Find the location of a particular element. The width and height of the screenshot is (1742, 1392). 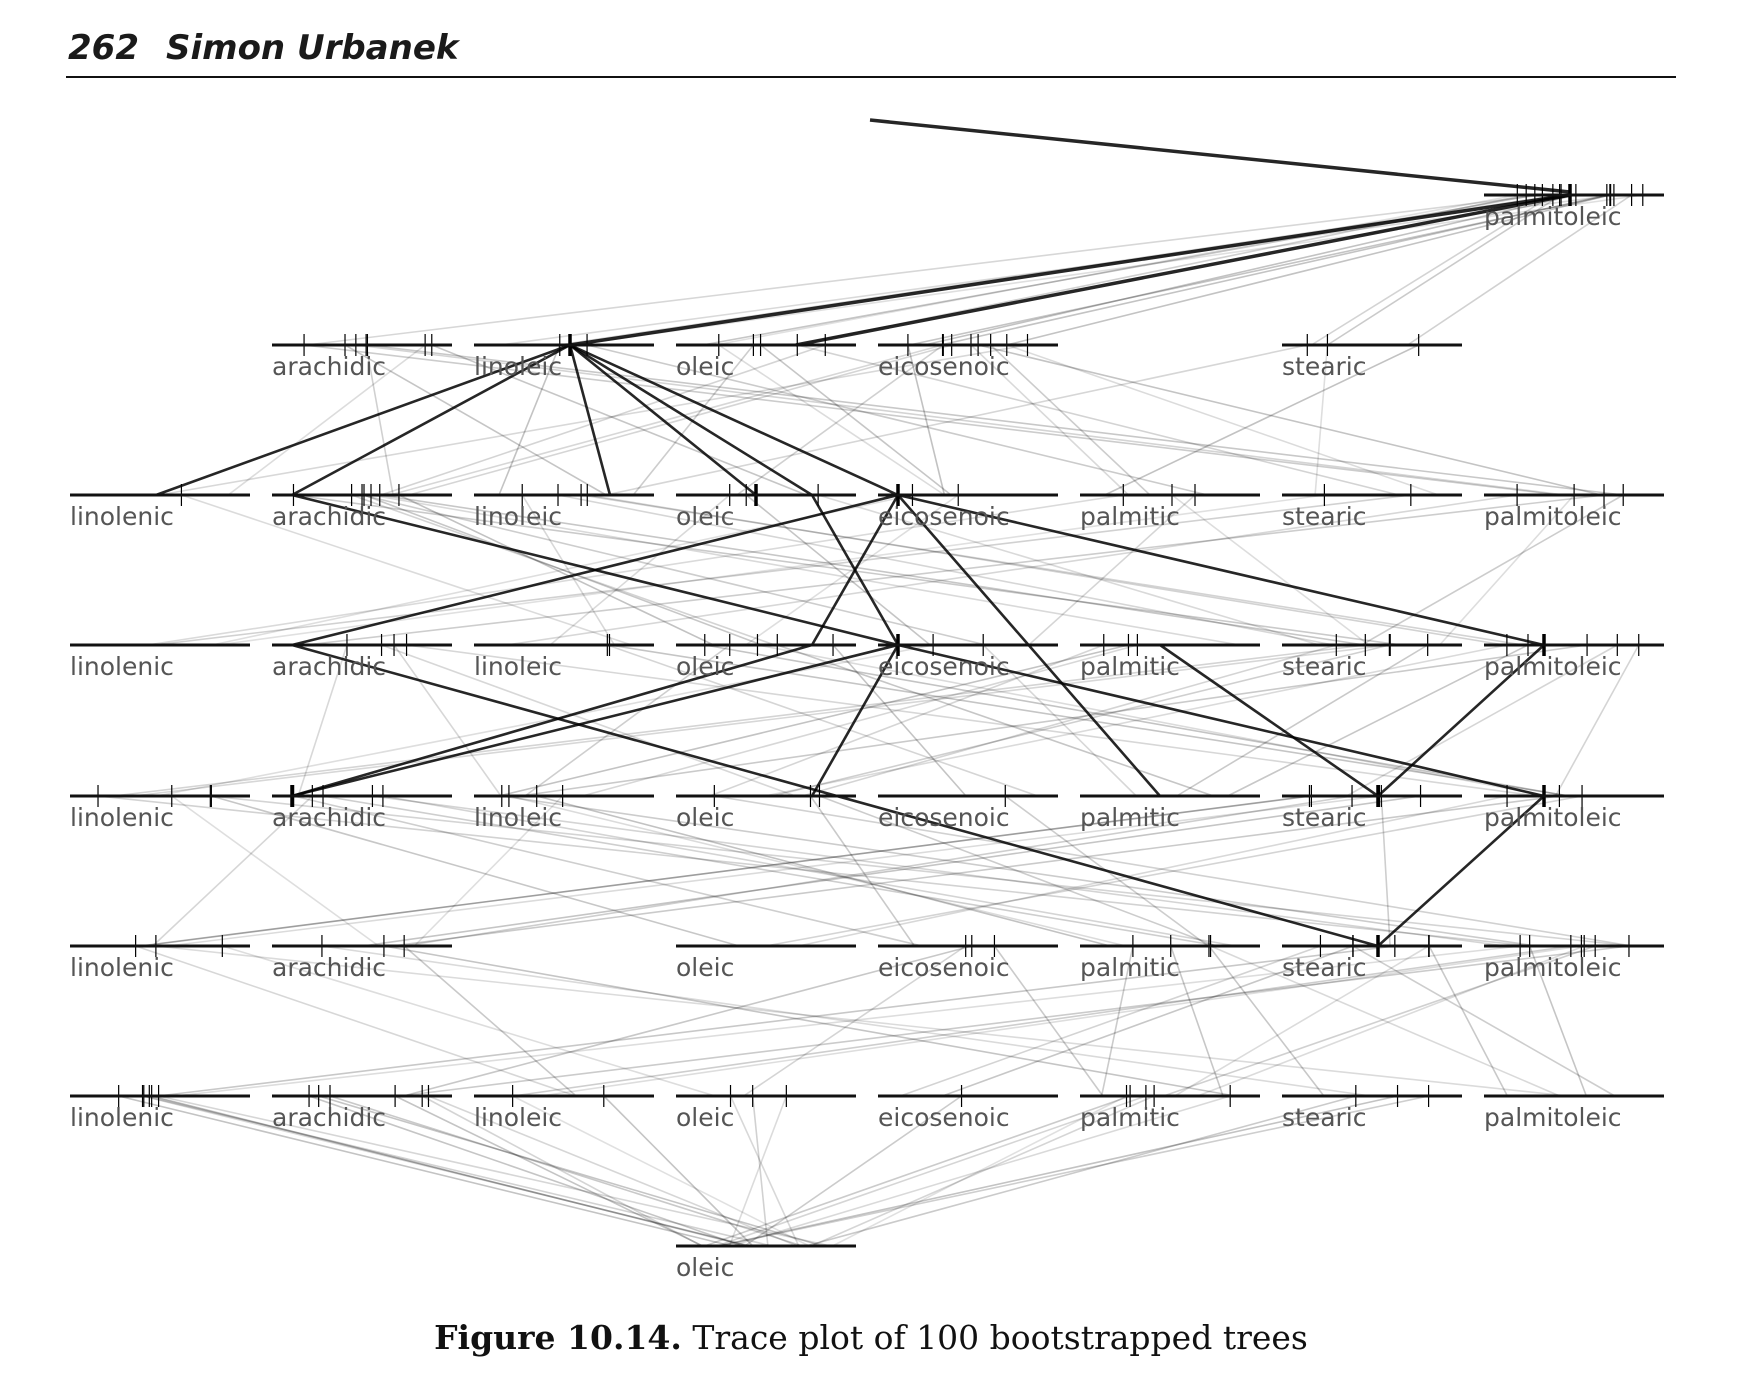

node-0-palmitoleic: palmitoleic is located at coordinates (1574, 212).